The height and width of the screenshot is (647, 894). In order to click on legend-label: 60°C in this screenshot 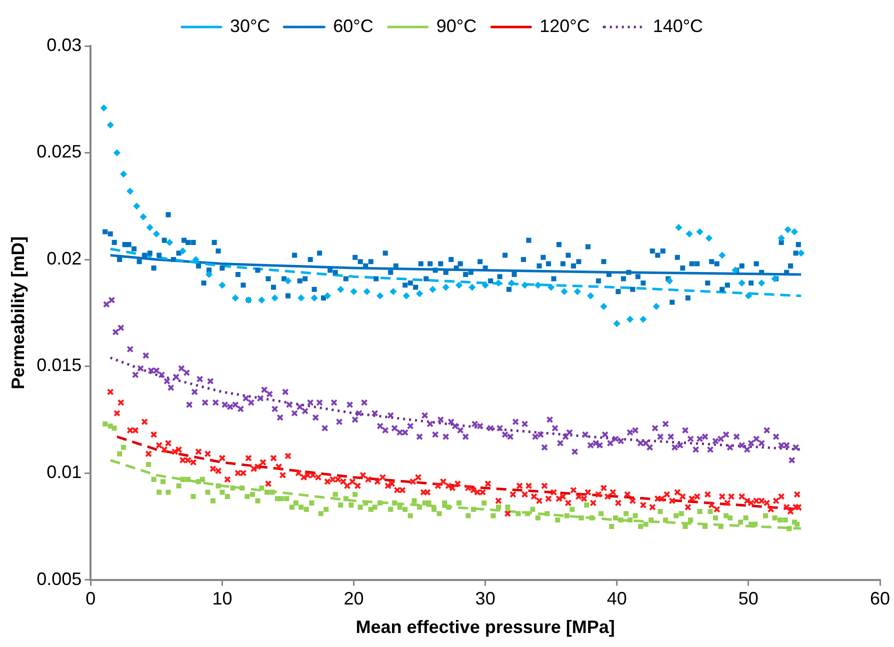, I will do `click(353, 26)`.